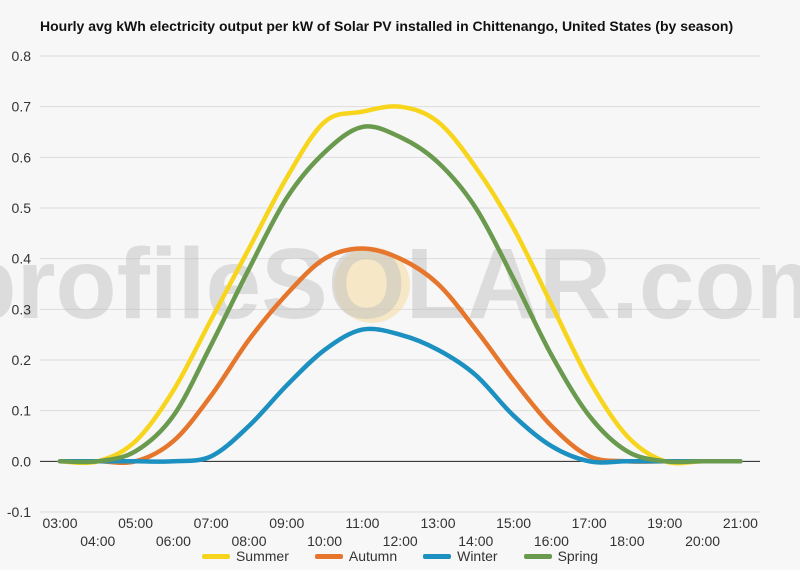 The image size is (800, 570). Describe the element at coordinates (362, 523) in the screenshot. I see `x-tick-label: 11:00` at that location.